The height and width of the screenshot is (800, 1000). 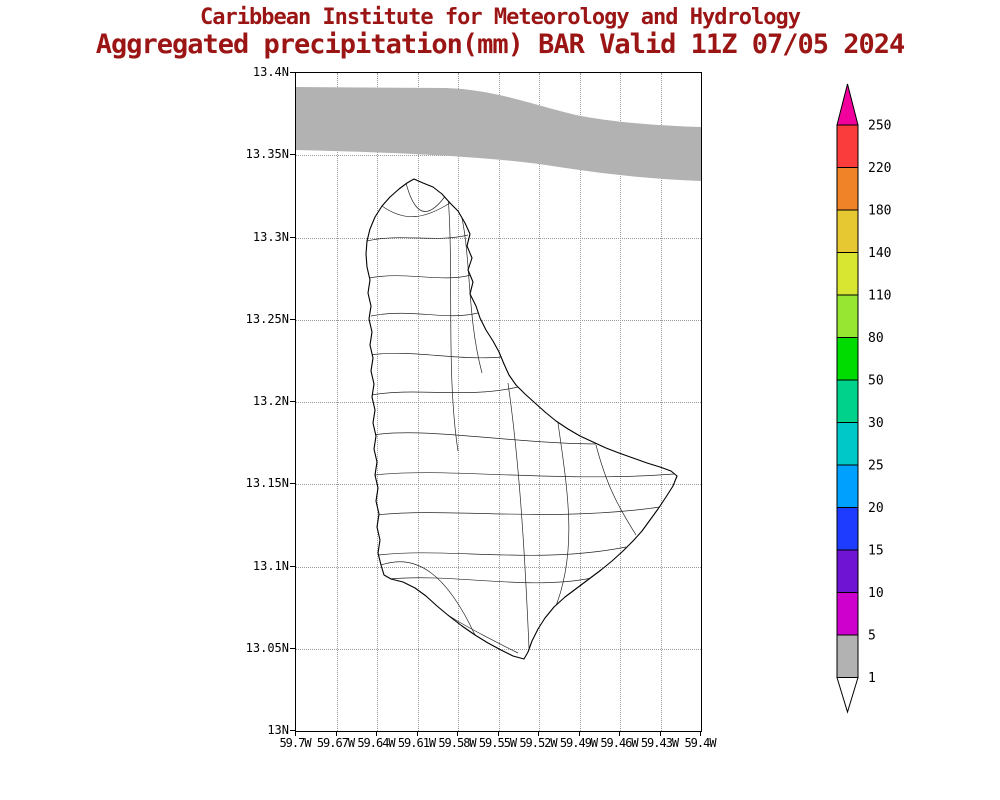 I want to click on x-tick-label: 59.43W, so click(x=659, y=743).